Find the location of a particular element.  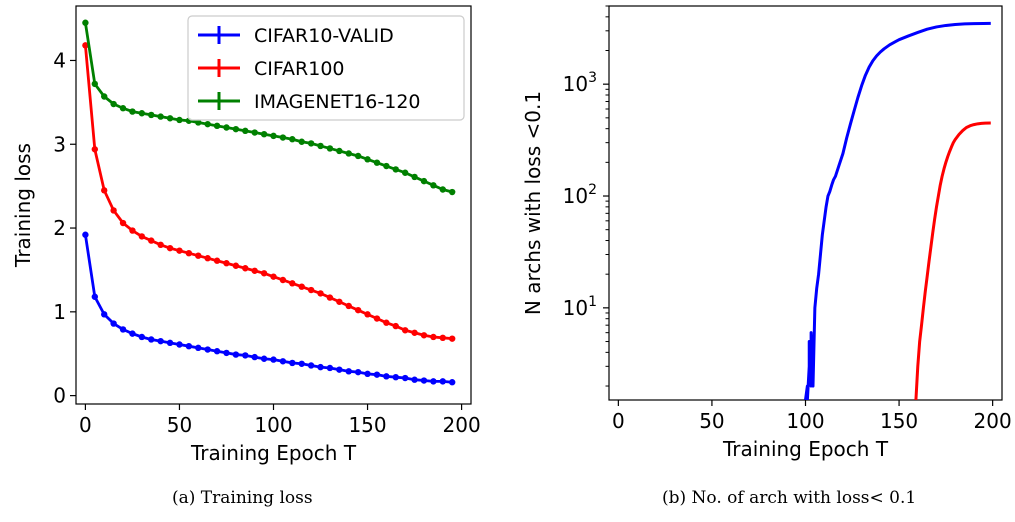

chart-b-xlabel: Training Epoch T is located at coordinates (805, 449).